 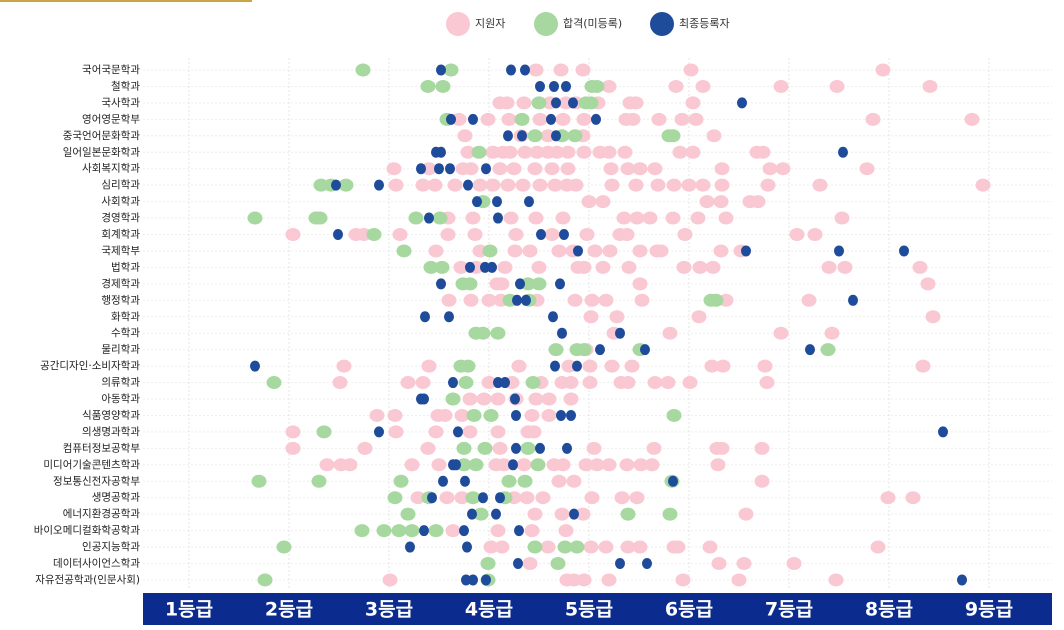 I want to click on category-label: 국사학과, so click(x=120, y=103).